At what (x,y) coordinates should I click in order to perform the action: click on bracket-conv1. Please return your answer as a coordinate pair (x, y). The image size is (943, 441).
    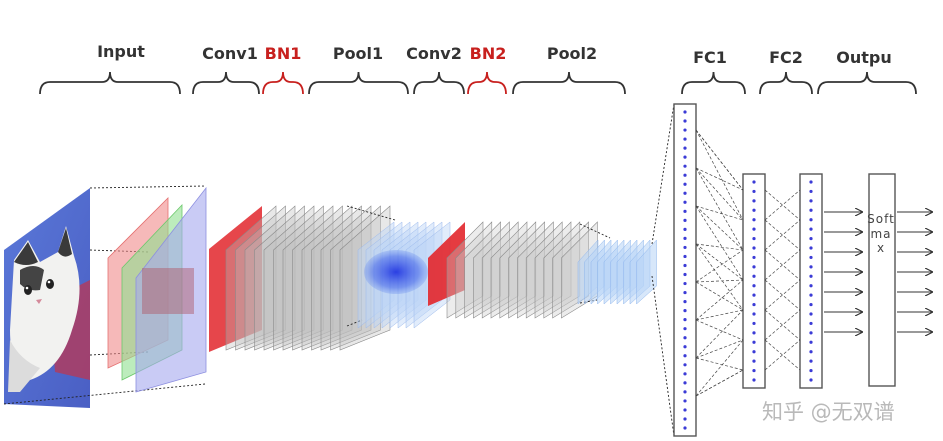
    Looking at the image, I should click on (226, 83).